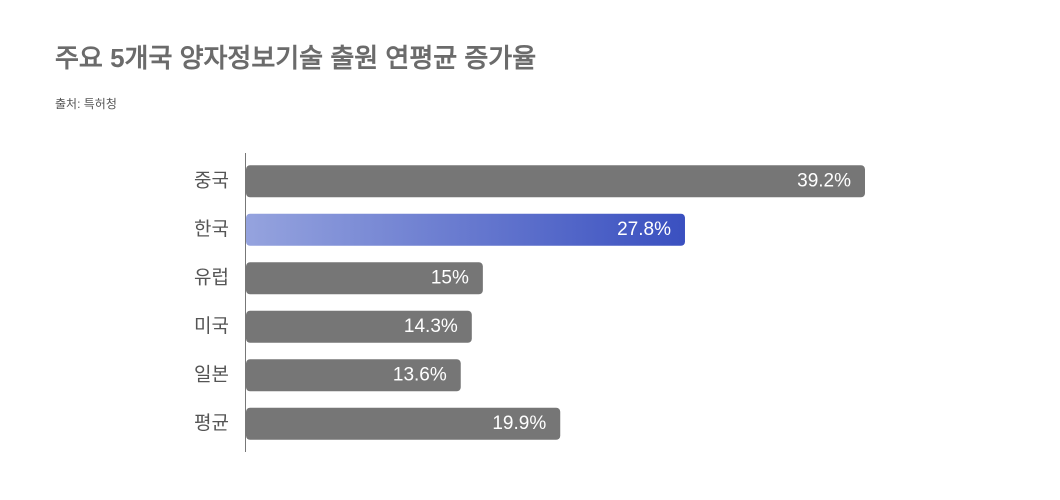  I want to click on value-label: 14.3%, so click(431, 326).